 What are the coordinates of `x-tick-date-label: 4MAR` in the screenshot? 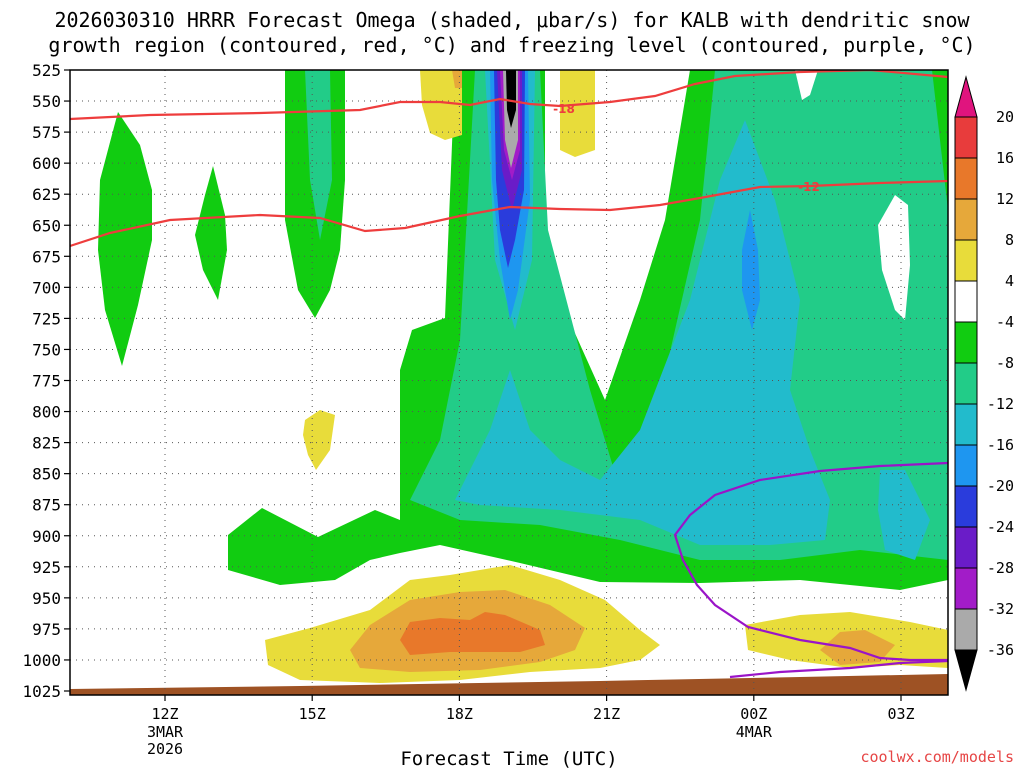 It's located at (754, 732).